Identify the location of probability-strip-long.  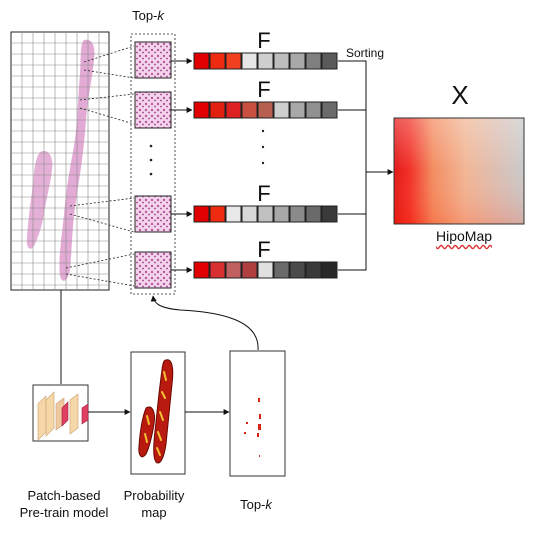
(163, 411).